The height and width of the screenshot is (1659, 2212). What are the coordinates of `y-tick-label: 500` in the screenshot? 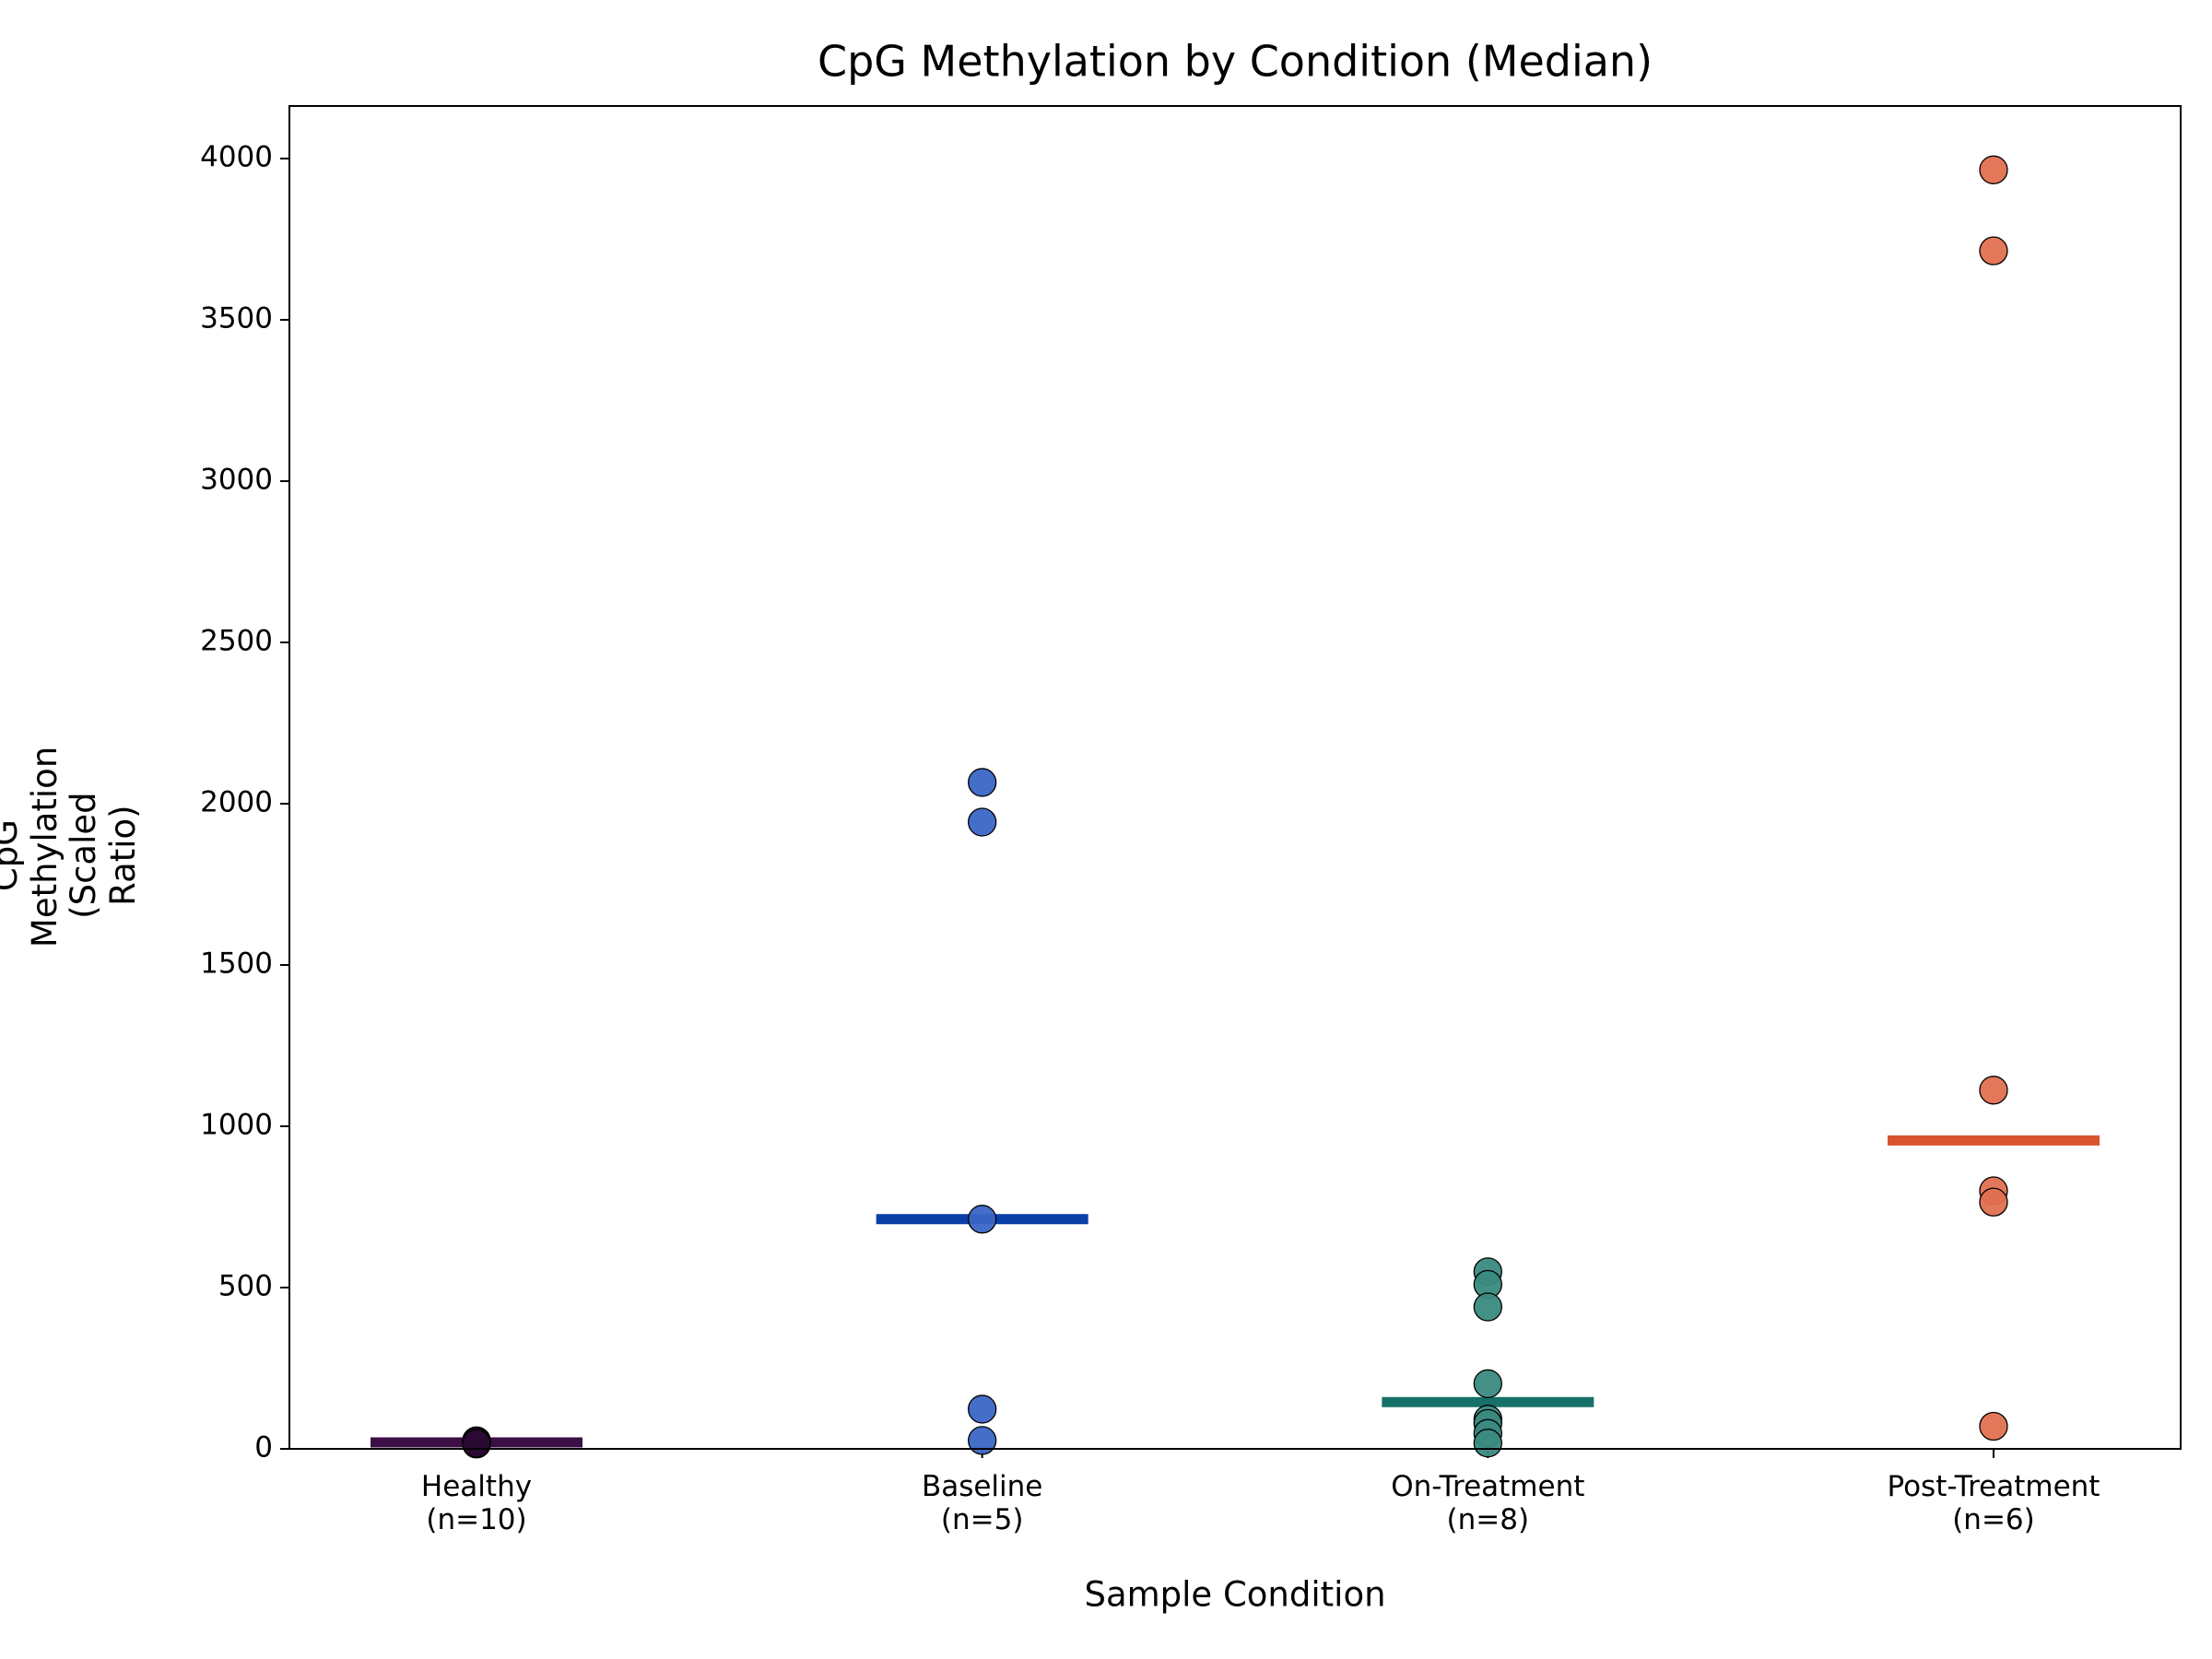 It's located at (245, 1286).